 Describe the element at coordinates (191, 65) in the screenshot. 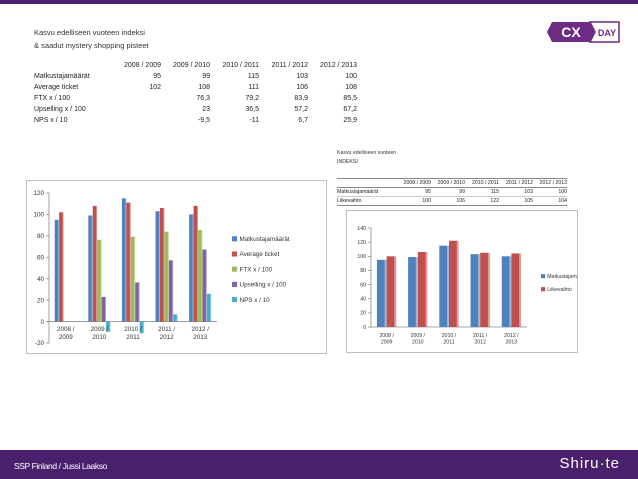

I see `table-header-cell: 2009 / 2010` at that location.